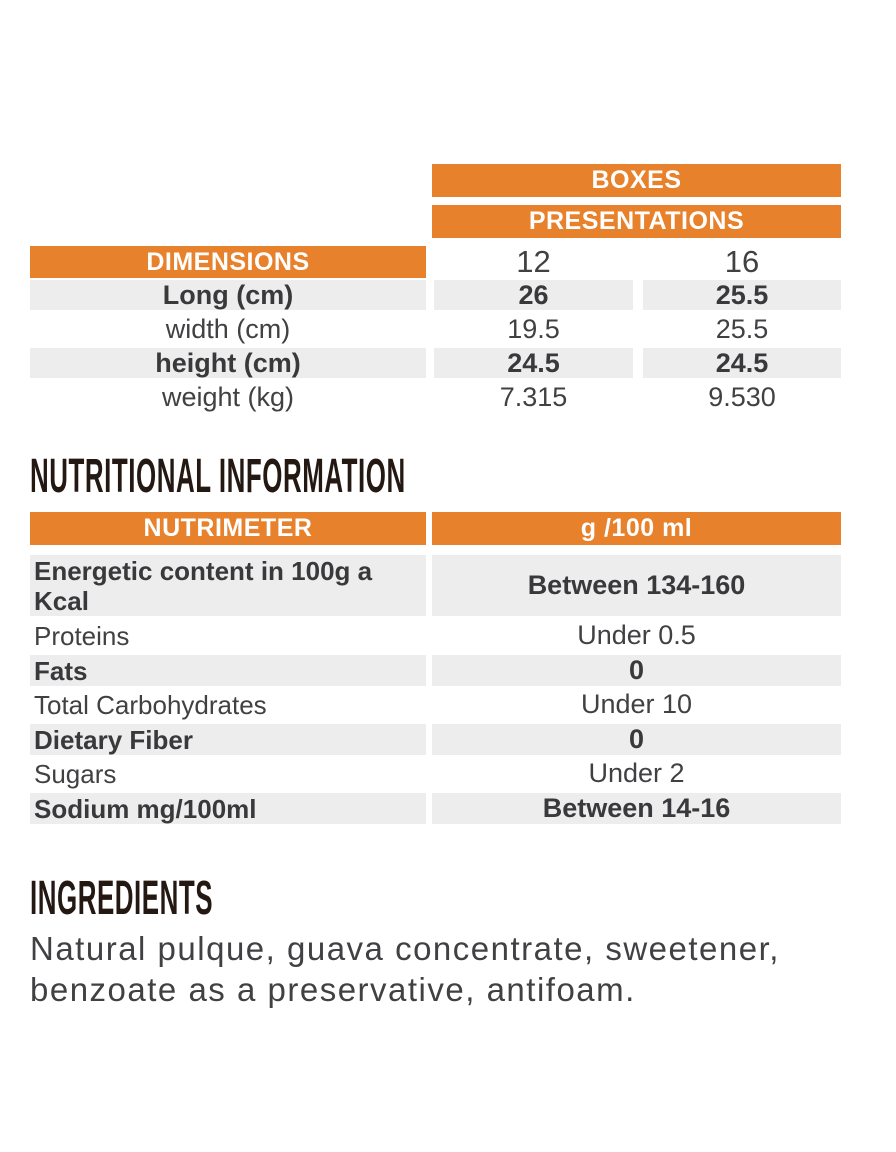  What do you see at coordinates (435, 773) in the screenshot?
I see `table-row: Sugars Under 2` at bounding box center [435, 773].